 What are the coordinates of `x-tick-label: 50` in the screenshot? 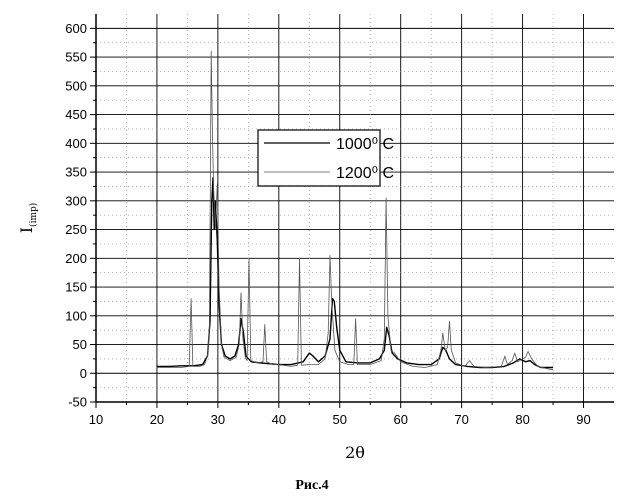 It's located at (340, 419).